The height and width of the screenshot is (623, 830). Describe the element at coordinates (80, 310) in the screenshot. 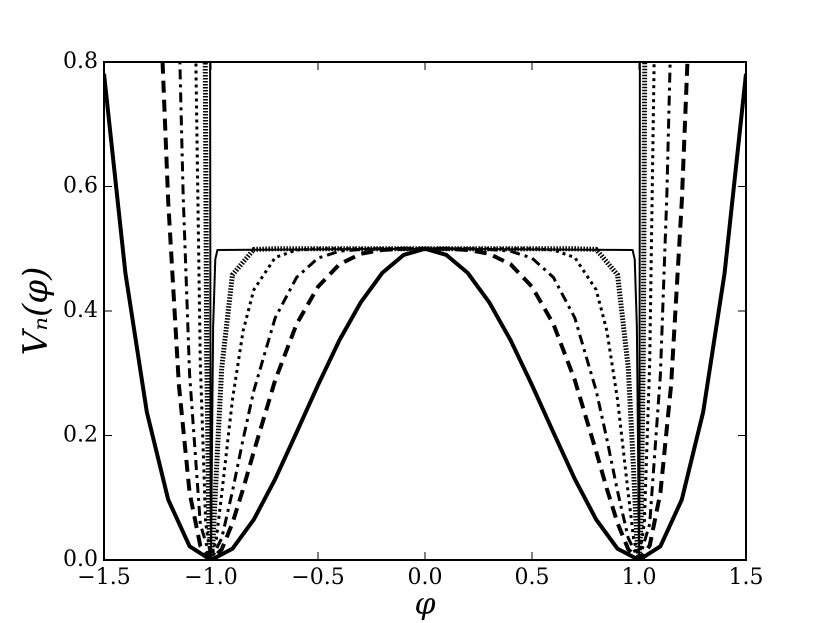

I see `y-tick-label: 0.4` at that location.